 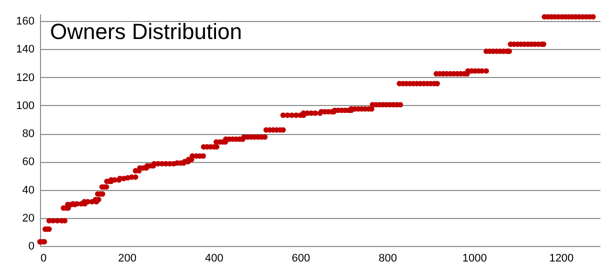 What do you see at coordinates (561, 258) in the screenshot?
I see `x-tick-label: 1200` at bounding box center [561, 258].